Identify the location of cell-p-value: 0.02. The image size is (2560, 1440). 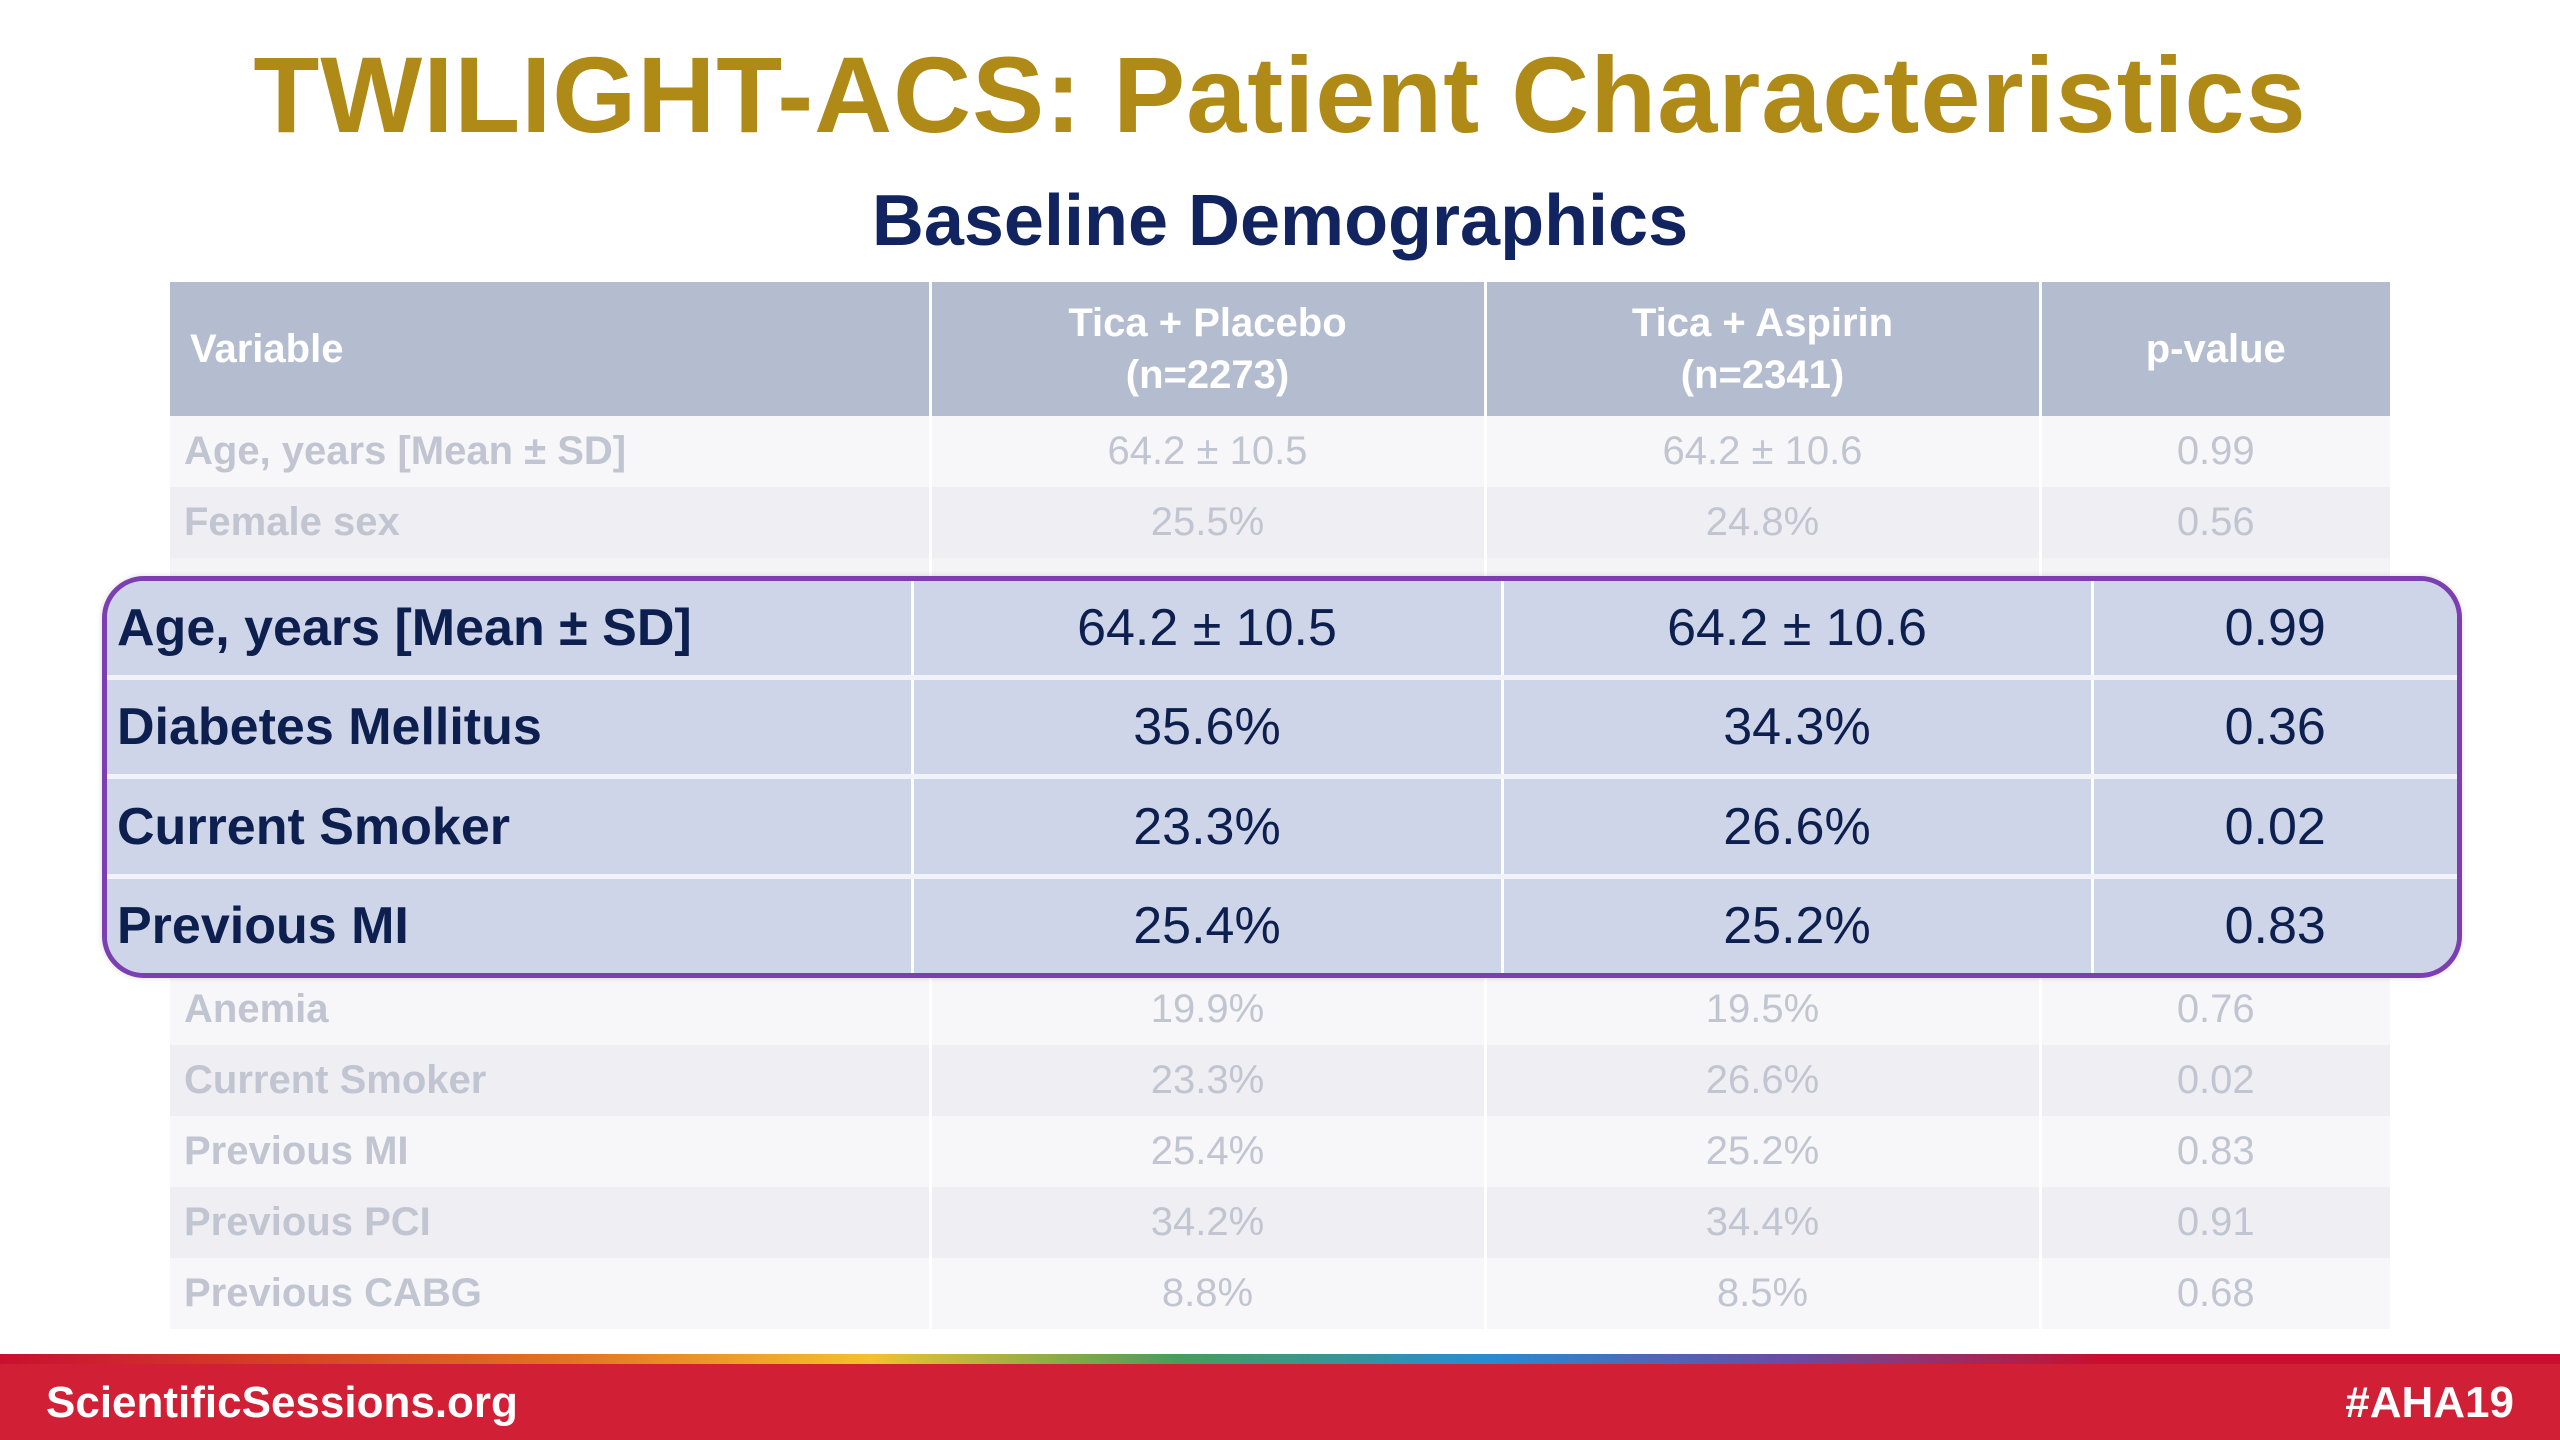
(2215, 1080).